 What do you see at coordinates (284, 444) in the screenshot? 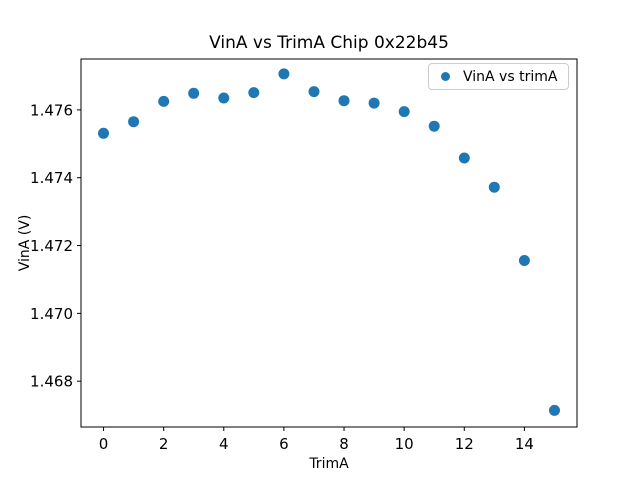
I see `x-tick-label: 6` at bounding box center [284, 444].